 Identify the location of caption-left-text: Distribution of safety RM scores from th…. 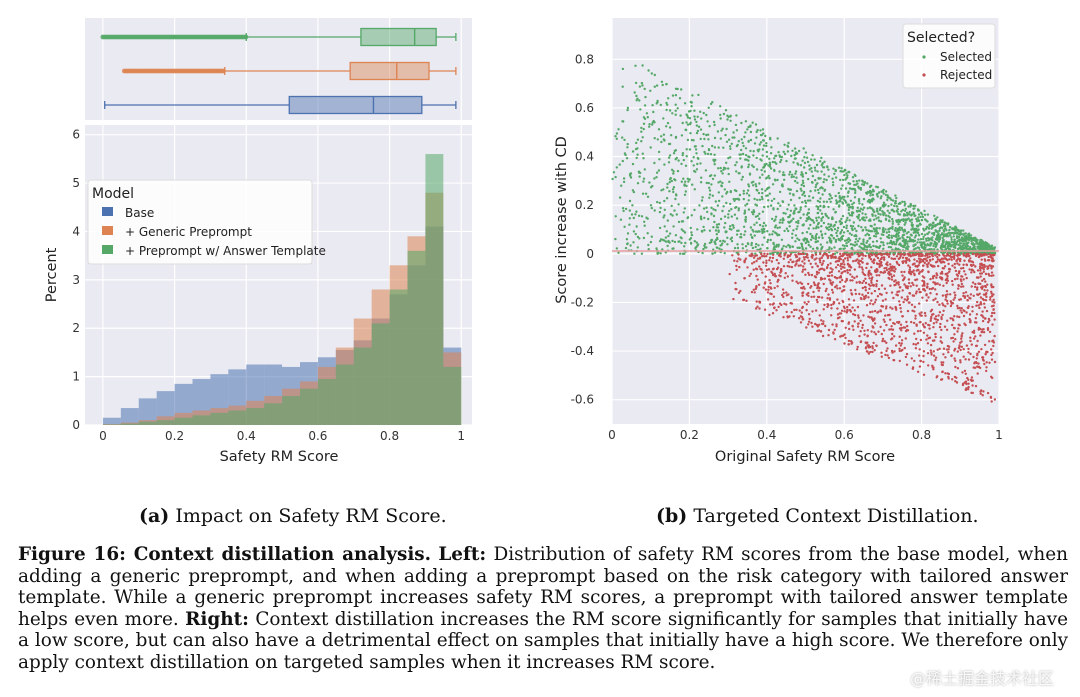
(543, 587).